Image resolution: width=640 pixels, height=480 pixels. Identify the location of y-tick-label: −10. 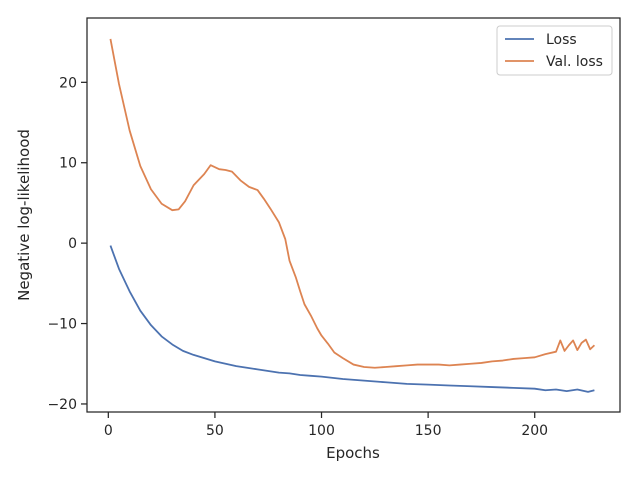
(62, 325).